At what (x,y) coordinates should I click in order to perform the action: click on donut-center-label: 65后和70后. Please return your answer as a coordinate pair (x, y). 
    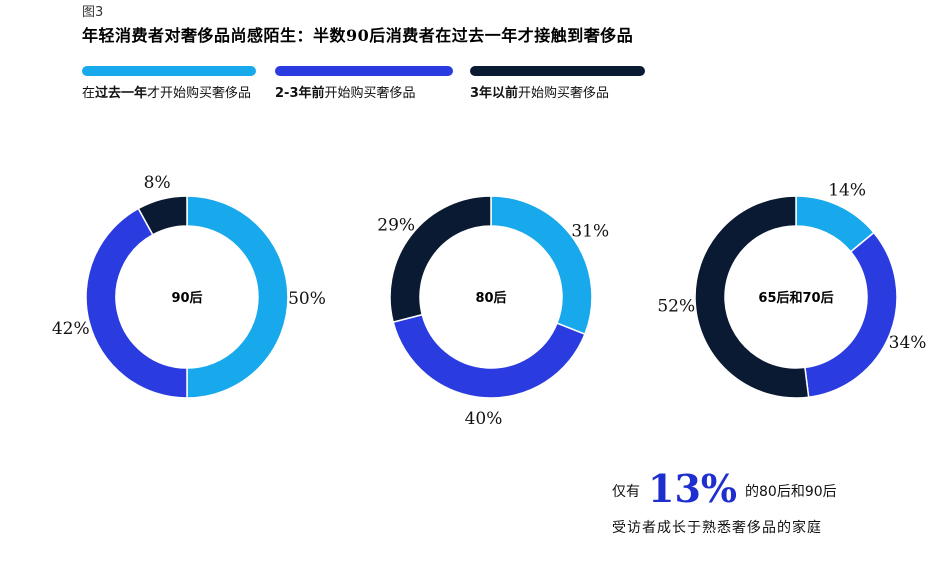
    Looking at the image, I should click on (795, 298).